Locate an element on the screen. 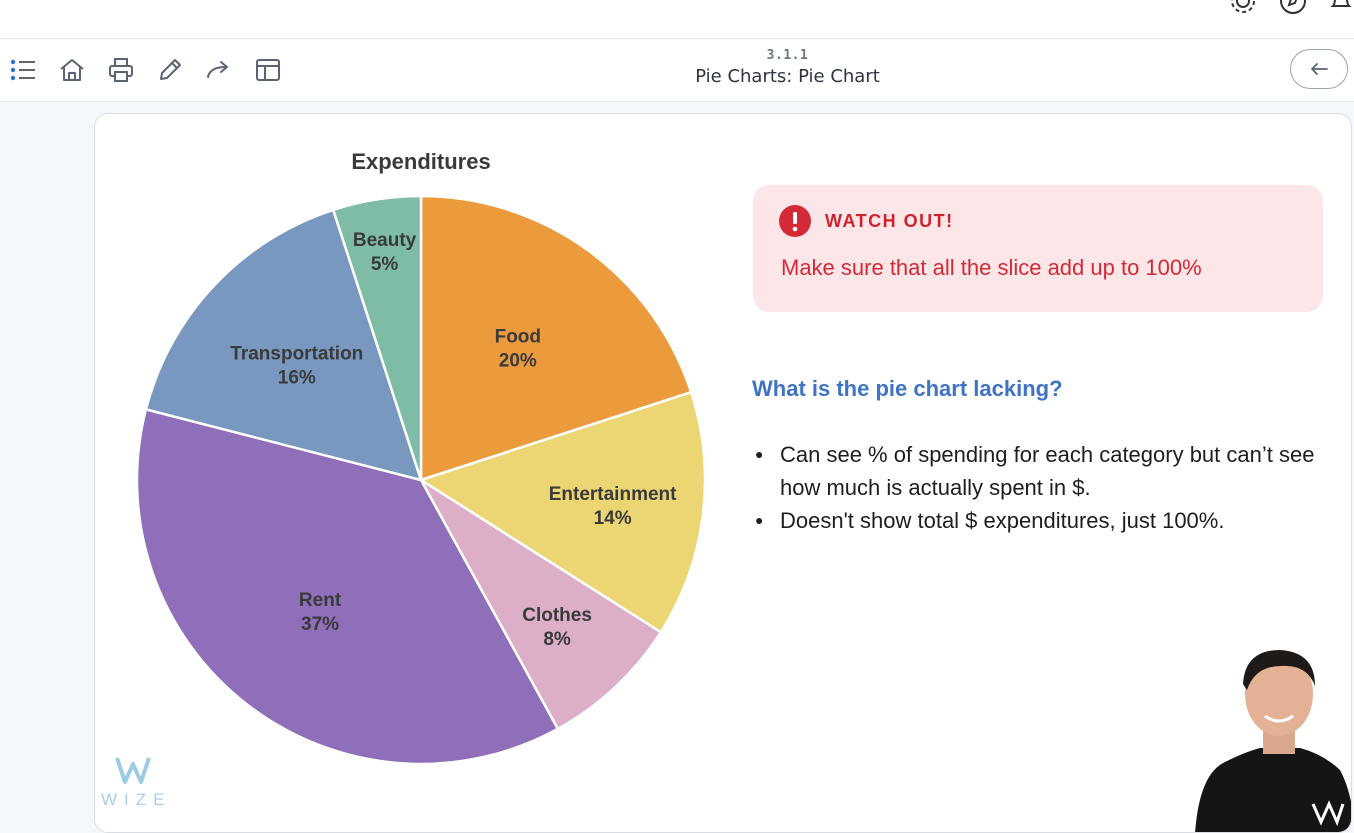 This screenshot has height=833, width=1354. lesson-title: Pie Charts: Pie Chart is located at coordinates (787, 76).